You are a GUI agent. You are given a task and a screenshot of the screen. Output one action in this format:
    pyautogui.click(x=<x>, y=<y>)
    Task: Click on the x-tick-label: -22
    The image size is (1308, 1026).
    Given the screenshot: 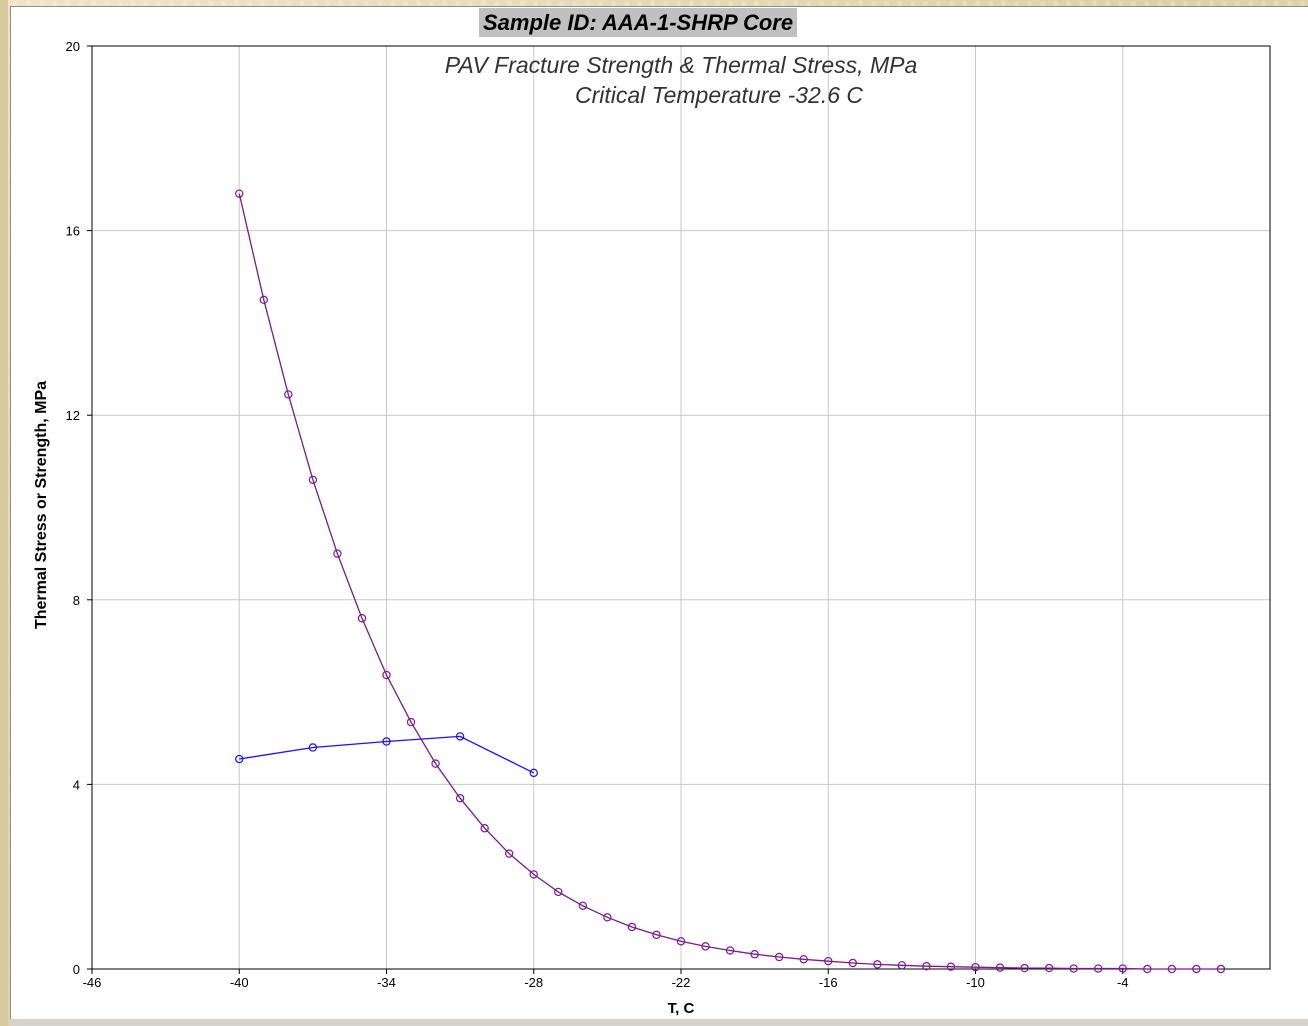 What is the action you would take?
    pyautogui.click(x=681, y=982)
    